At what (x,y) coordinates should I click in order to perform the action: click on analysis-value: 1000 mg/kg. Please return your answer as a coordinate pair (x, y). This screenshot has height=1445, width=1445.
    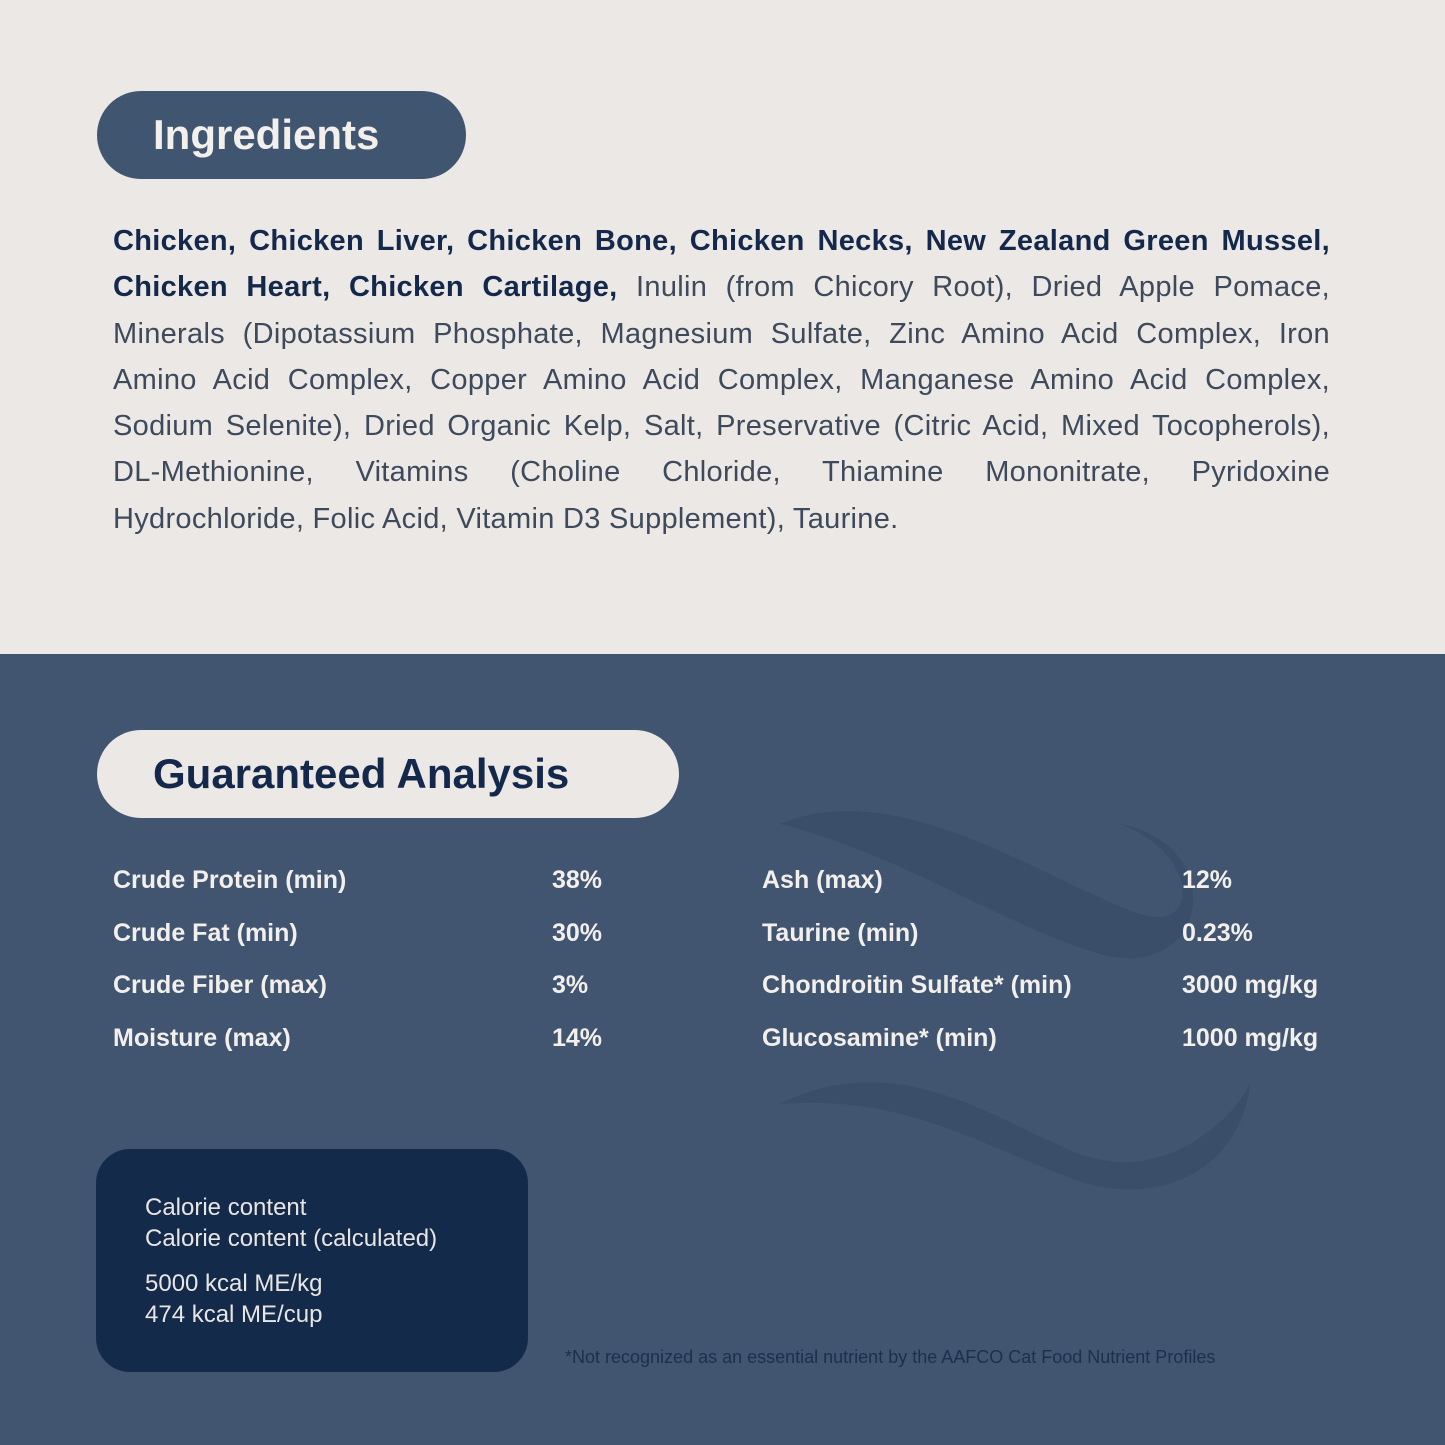
    Looking at the image, I should click on (1250, 1038).